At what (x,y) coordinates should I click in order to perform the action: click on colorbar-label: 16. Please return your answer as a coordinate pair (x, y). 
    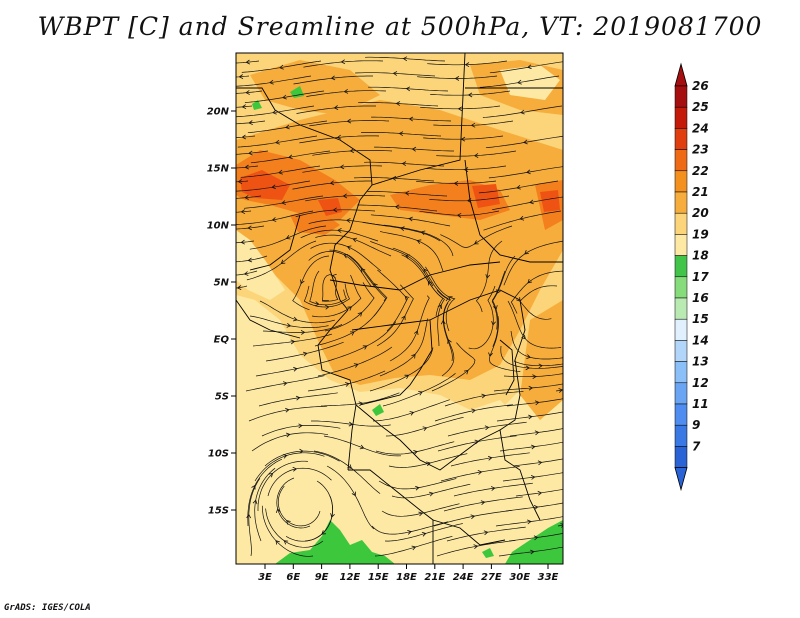
    Looking at the image, I should click on (700, 298).